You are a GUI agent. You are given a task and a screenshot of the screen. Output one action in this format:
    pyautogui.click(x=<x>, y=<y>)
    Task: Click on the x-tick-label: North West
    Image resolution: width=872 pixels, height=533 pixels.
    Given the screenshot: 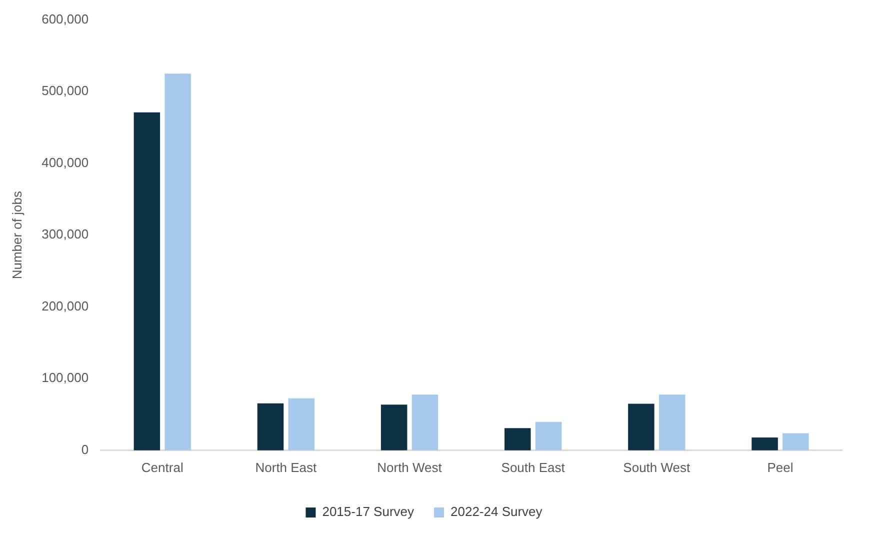 What is the action you would take?
    pyautogui.click(x=409, y=467)
    